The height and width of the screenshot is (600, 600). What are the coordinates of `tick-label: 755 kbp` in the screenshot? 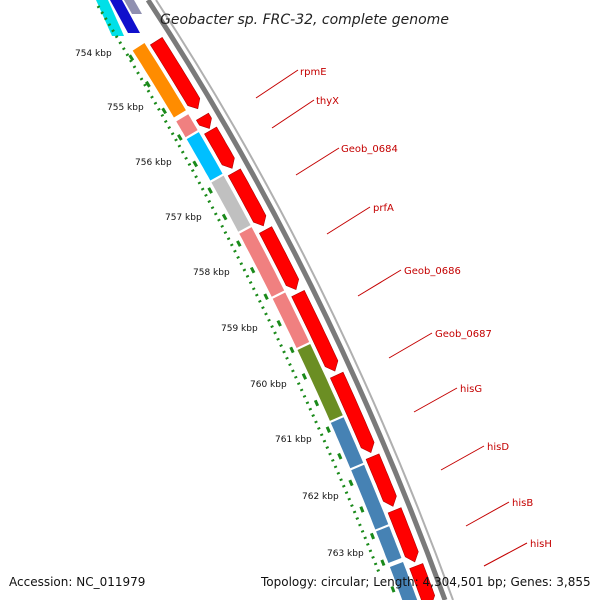 It's located at (125, 108).